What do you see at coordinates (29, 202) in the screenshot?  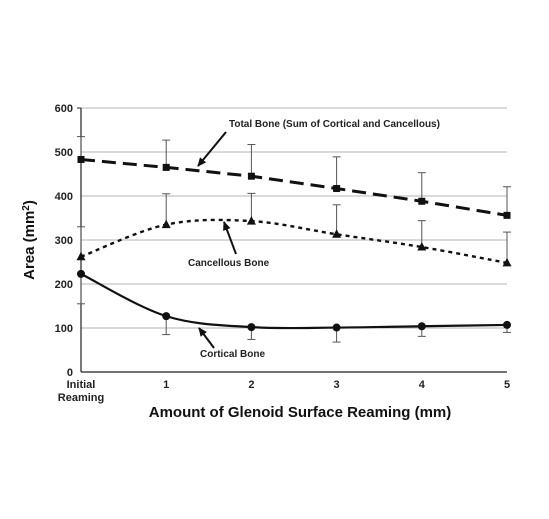 I see `y-axis-title-close: )` at bounding box center [29, 202].